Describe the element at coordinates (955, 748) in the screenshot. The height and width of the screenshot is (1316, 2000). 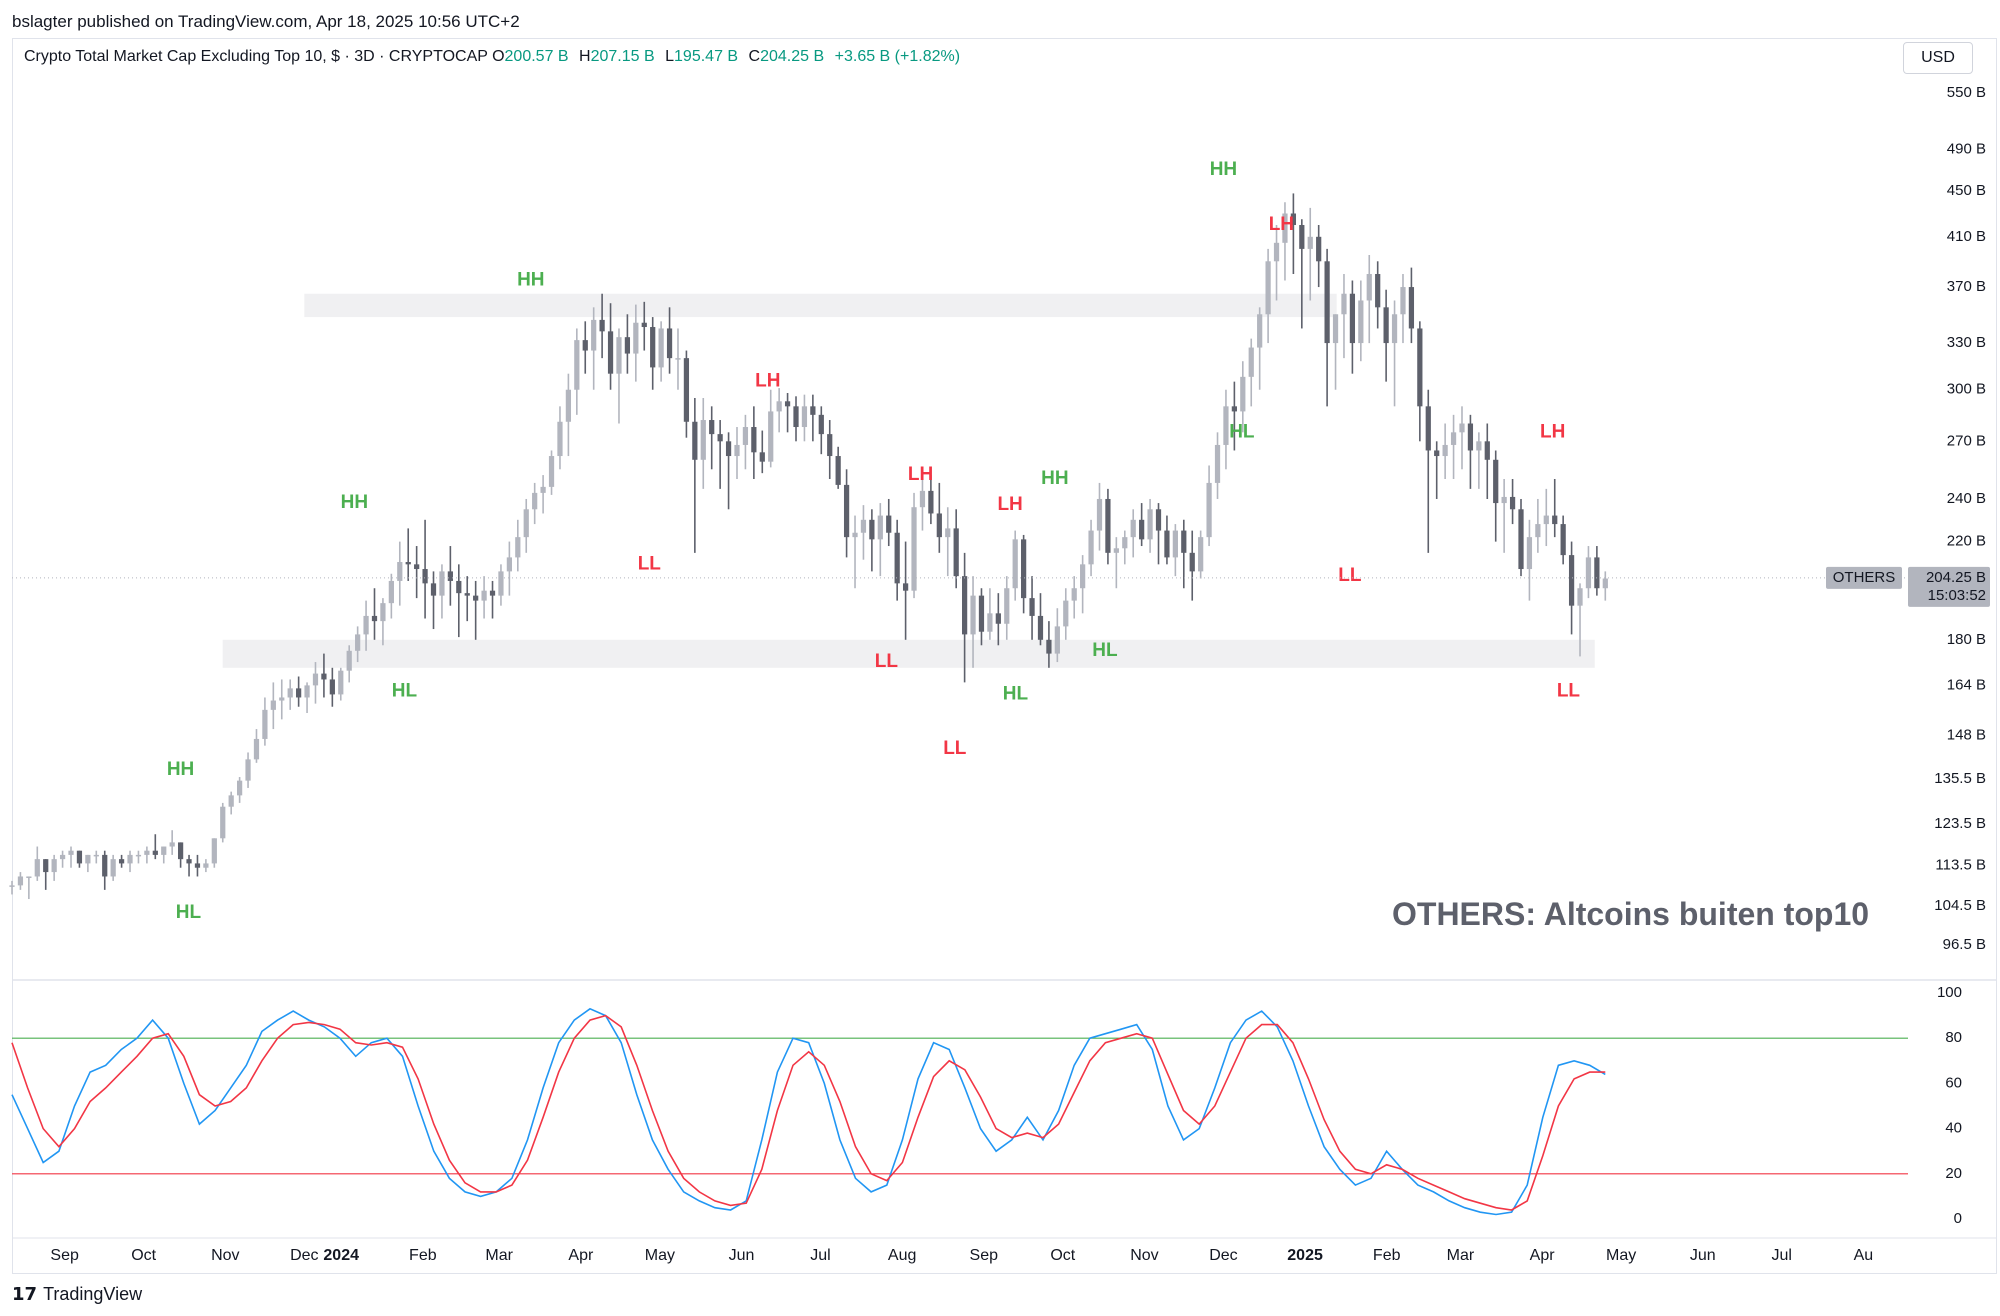
I see `pattern-label-ll: LL` at that location.